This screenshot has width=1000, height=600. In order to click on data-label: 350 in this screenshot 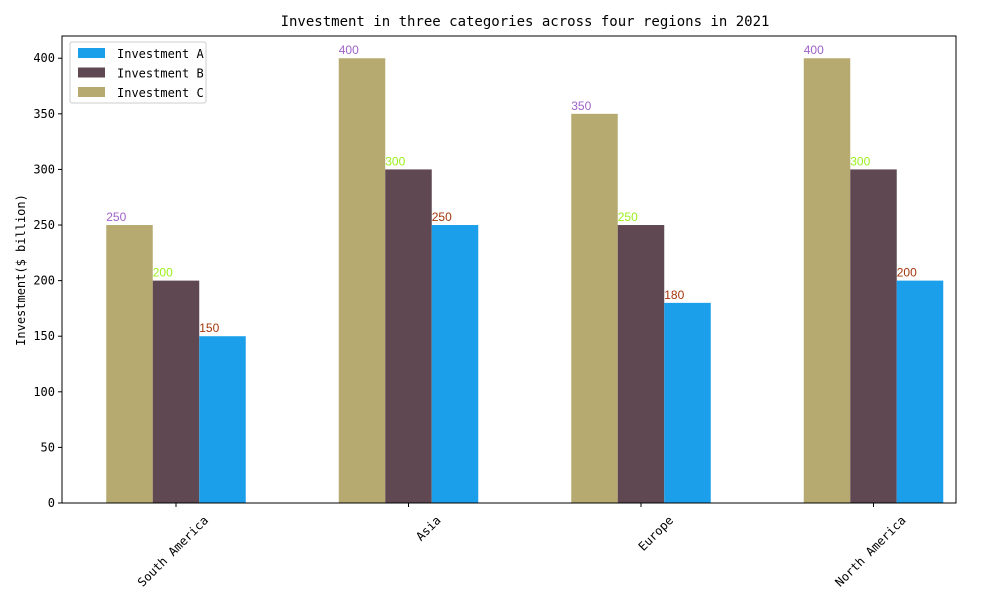, I will do `click(581, 106)`.